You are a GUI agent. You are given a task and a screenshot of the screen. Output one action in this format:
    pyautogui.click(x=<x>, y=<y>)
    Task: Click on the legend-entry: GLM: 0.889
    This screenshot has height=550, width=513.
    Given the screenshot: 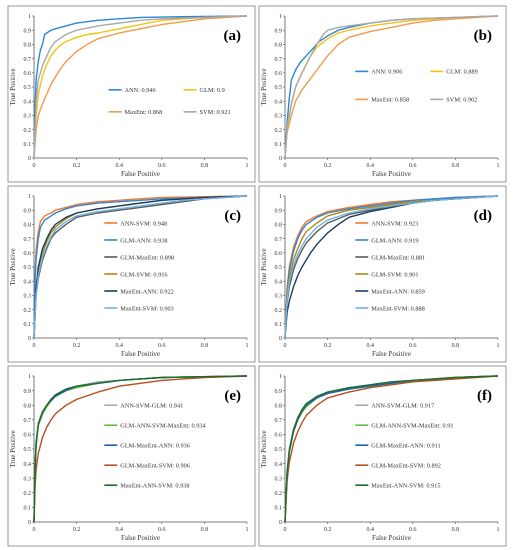 What is the action you would take?
    pyautogui.click(x=462, y=72)
    